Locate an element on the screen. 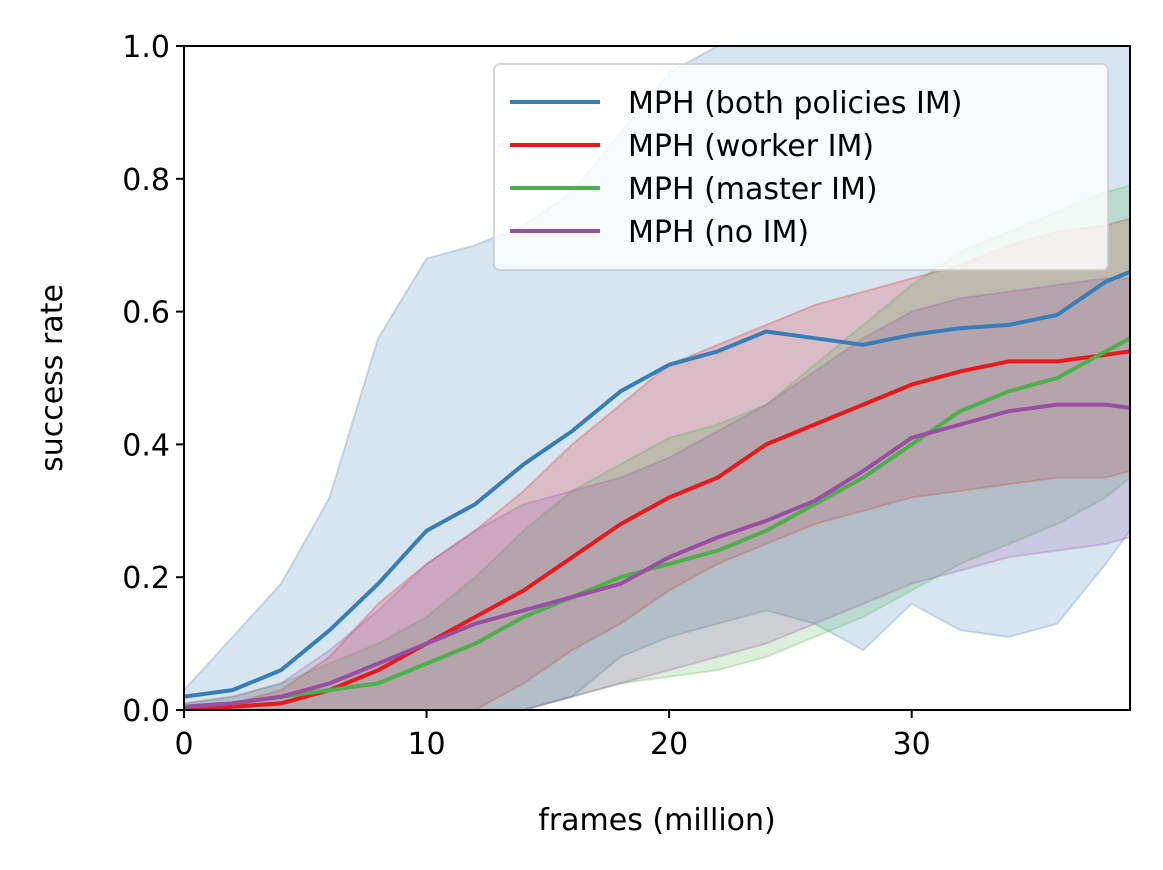 This screenshot has height=870, width=1163. legend-label: MPH (both policies IM) is located at coordinates (795, 103).